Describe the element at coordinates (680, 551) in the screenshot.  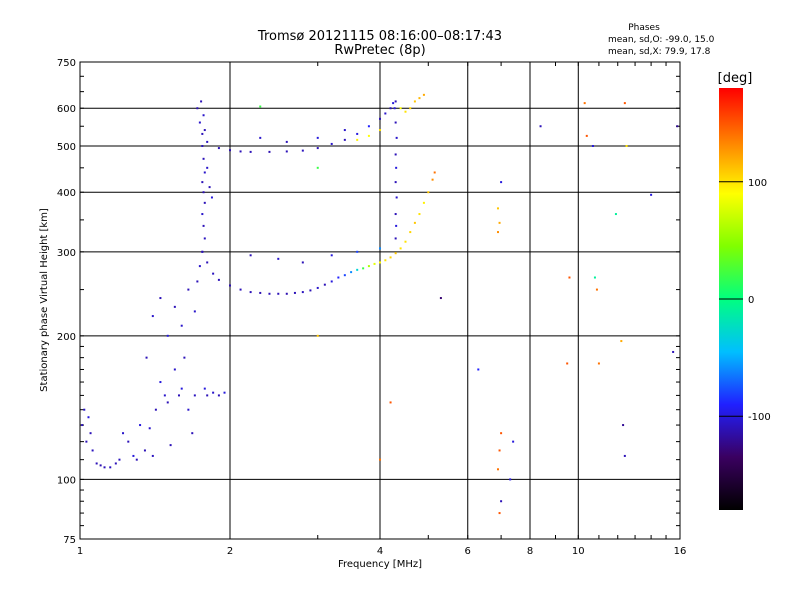
I see `x-tick-label: 16` at that location.